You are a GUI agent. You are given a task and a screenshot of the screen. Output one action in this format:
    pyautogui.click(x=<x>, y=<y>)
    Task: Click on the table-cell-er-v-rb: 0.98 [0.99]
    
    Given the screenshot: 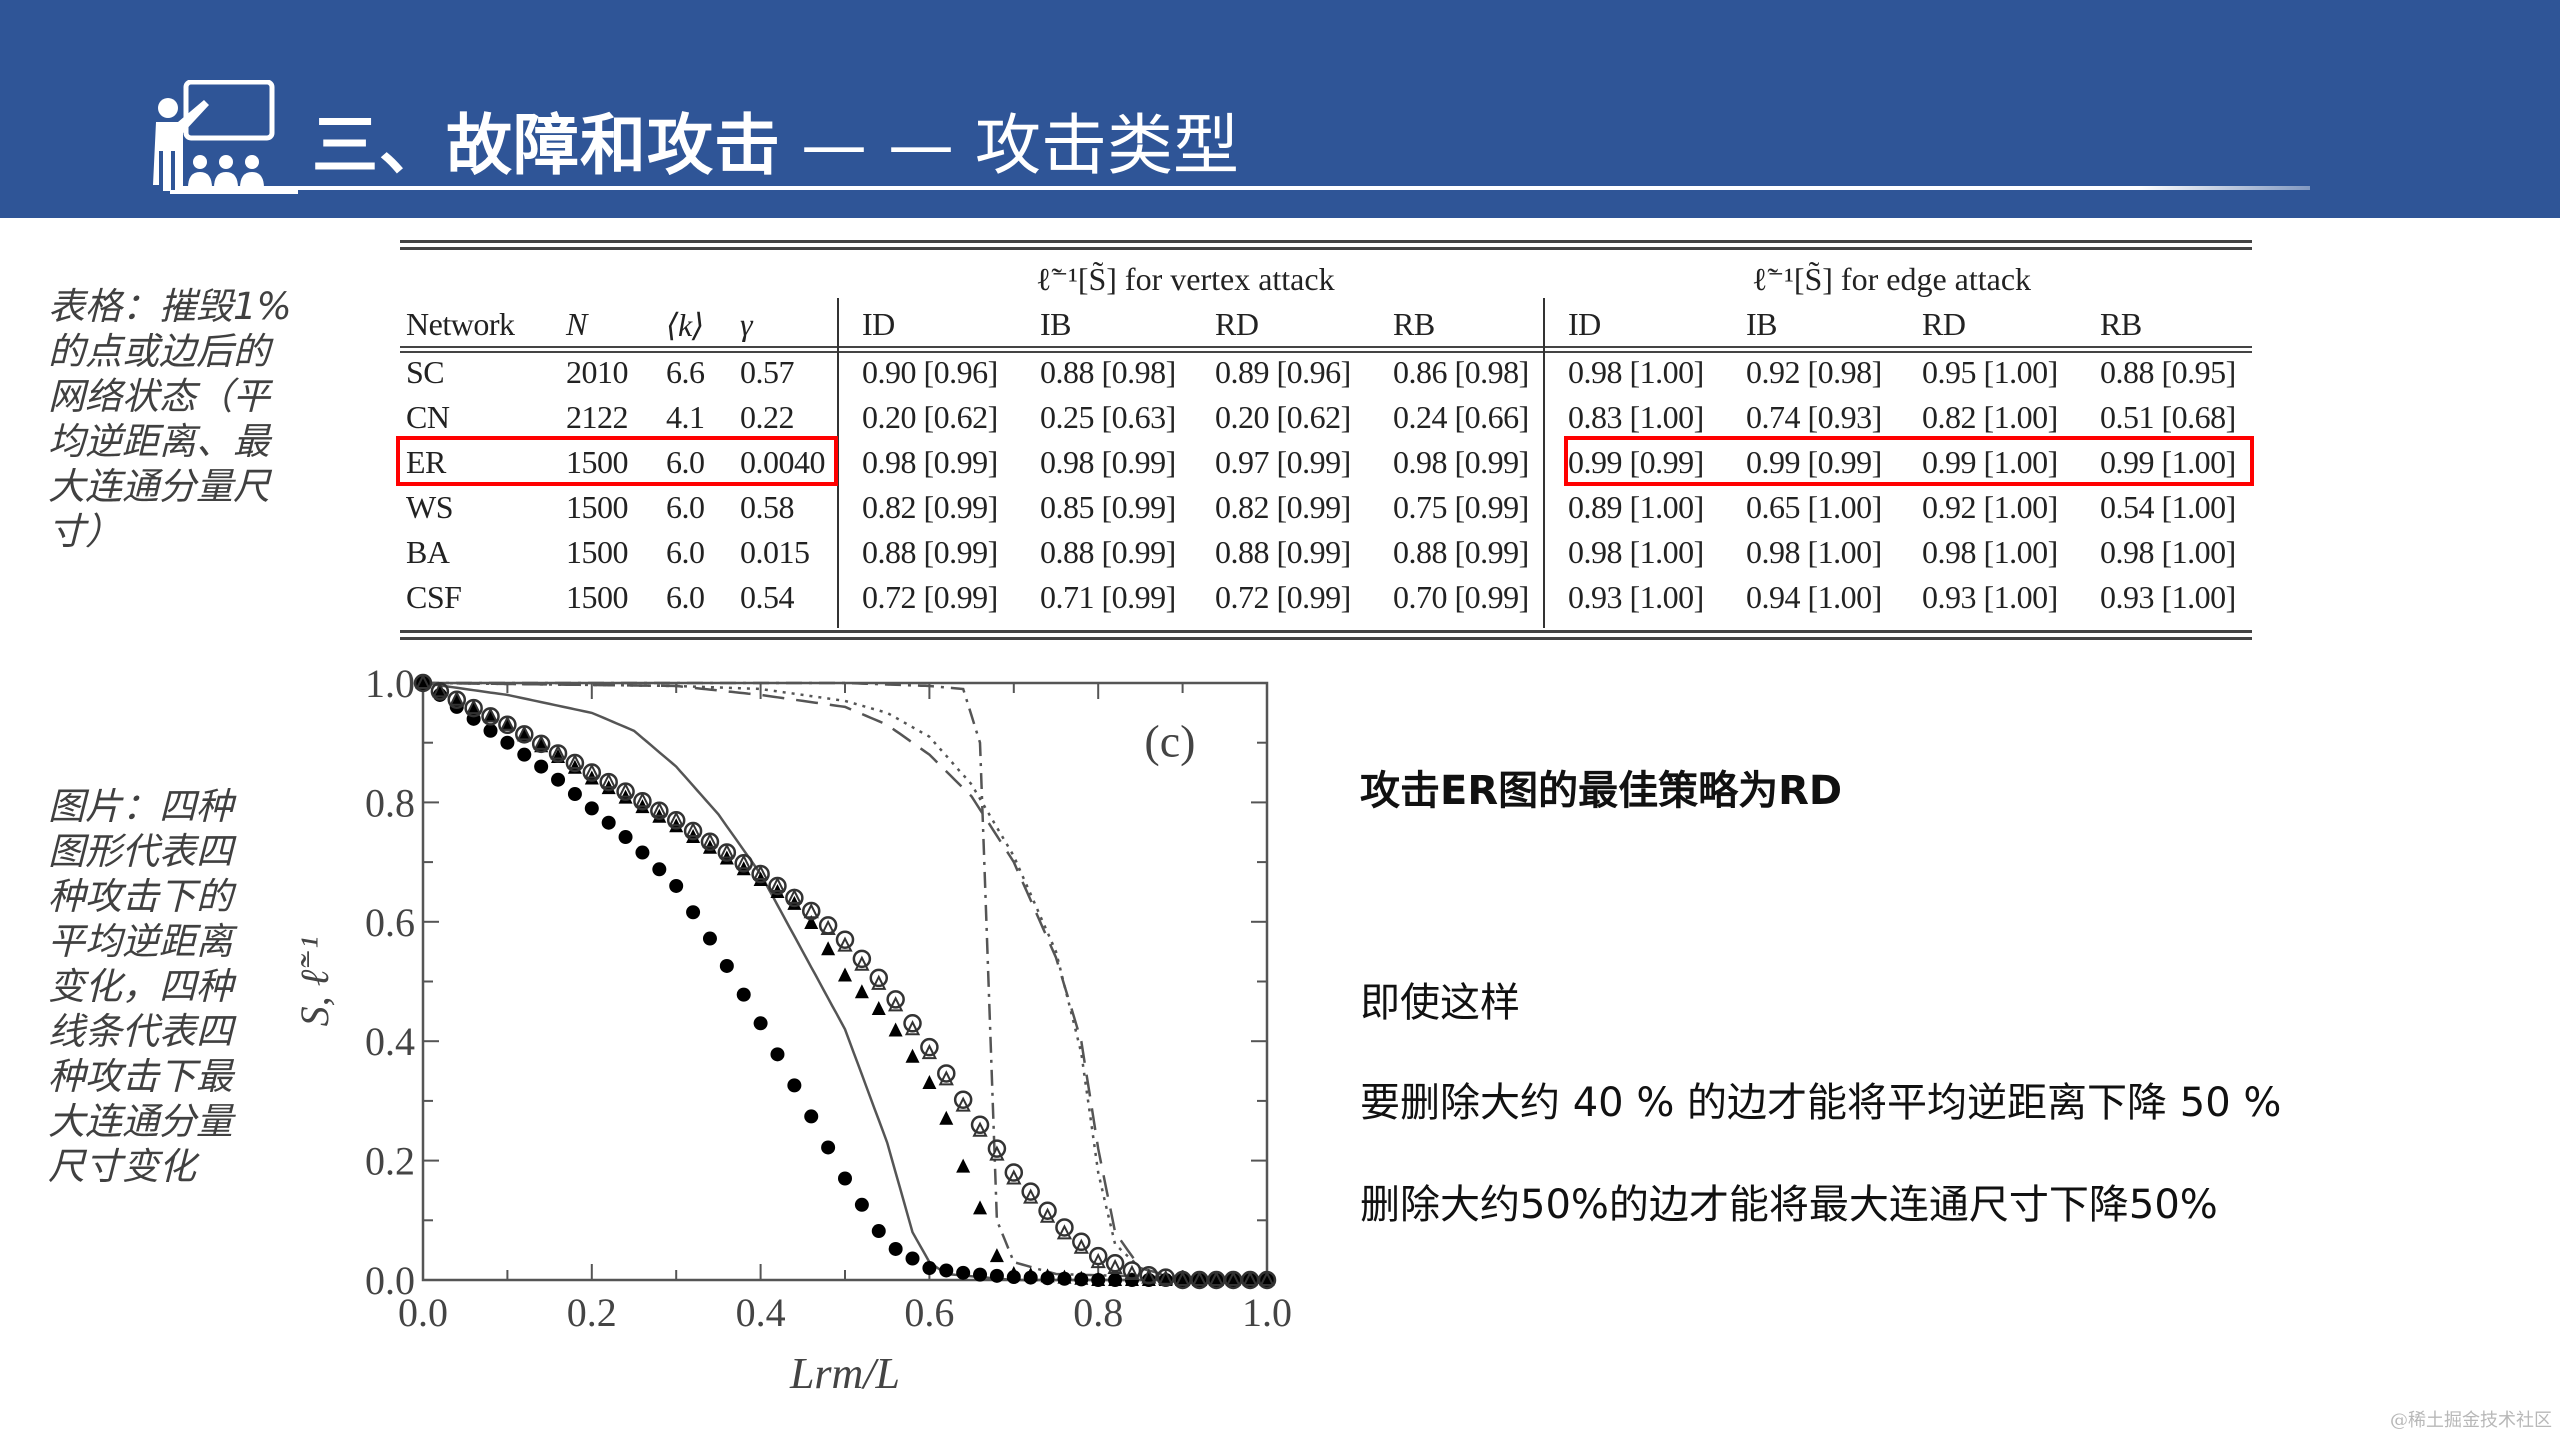 What is the action you would take?
    pyautogui.click(x=1461, y=462)
    